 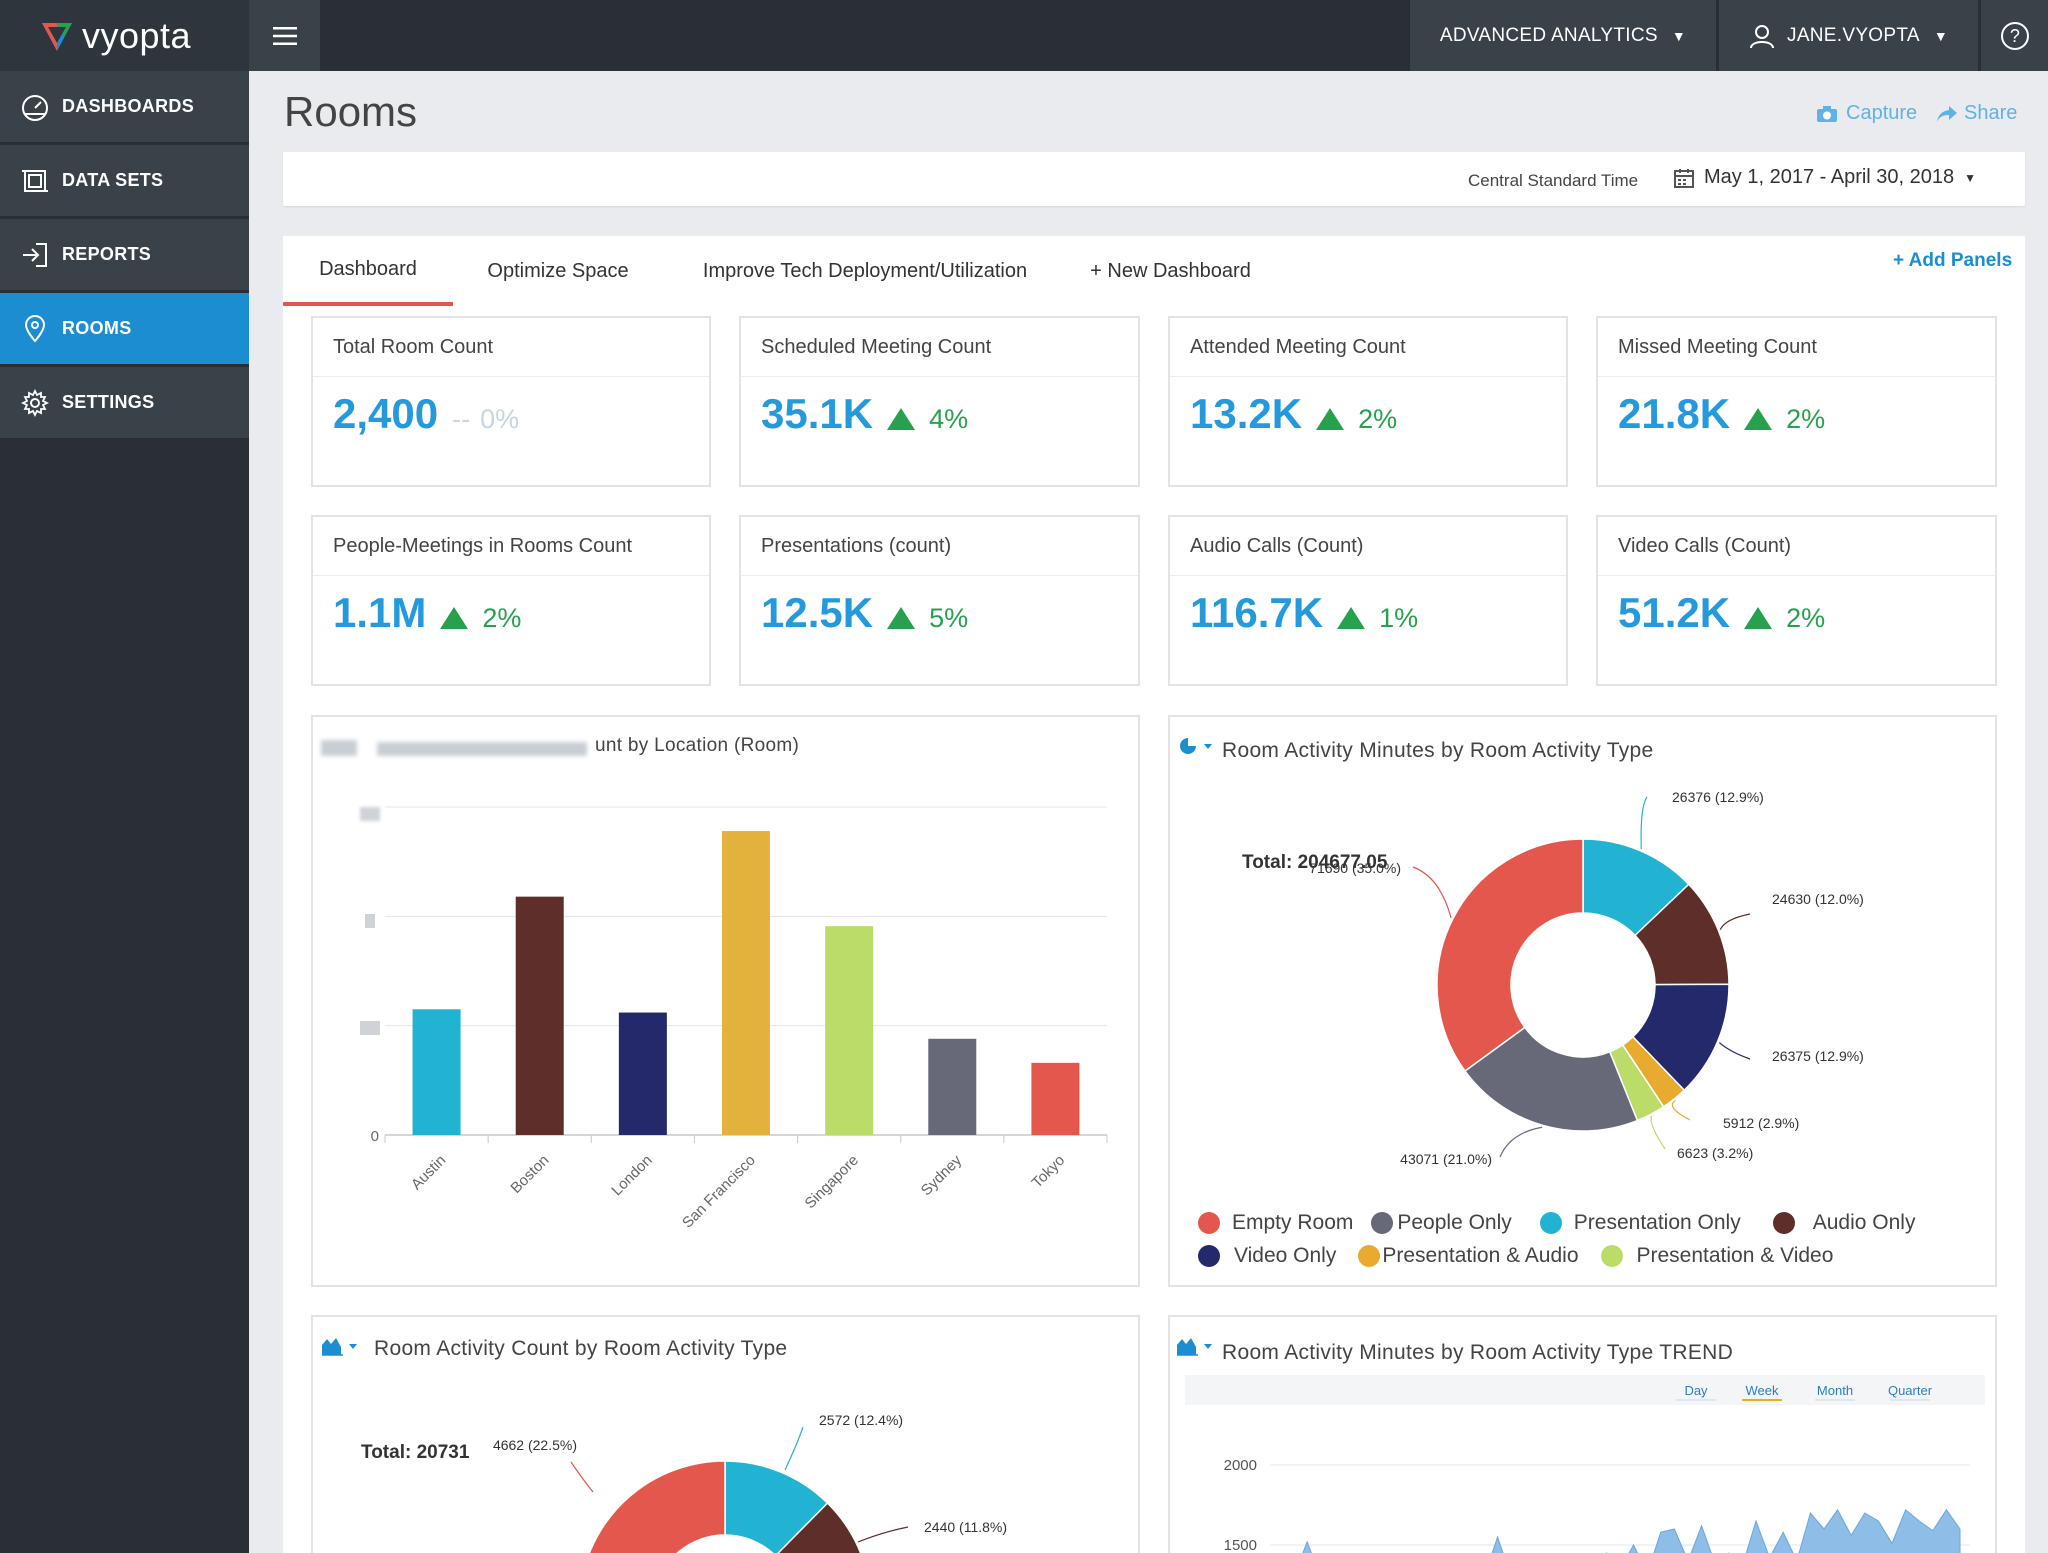 I want to click on kpi-card-scheduled-meeting-count: Scheduled Meeting Count 35.1K 4%, so click(x=939, y=401).